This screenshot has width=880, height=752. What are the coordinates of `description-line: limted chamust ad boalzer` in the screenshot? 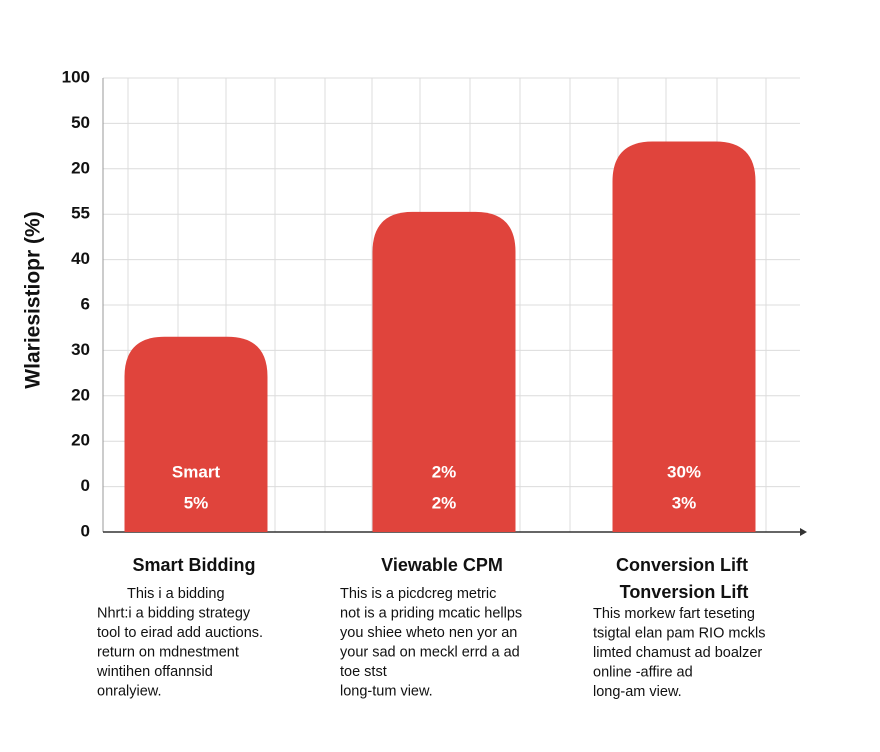 It's located at (677, 653).